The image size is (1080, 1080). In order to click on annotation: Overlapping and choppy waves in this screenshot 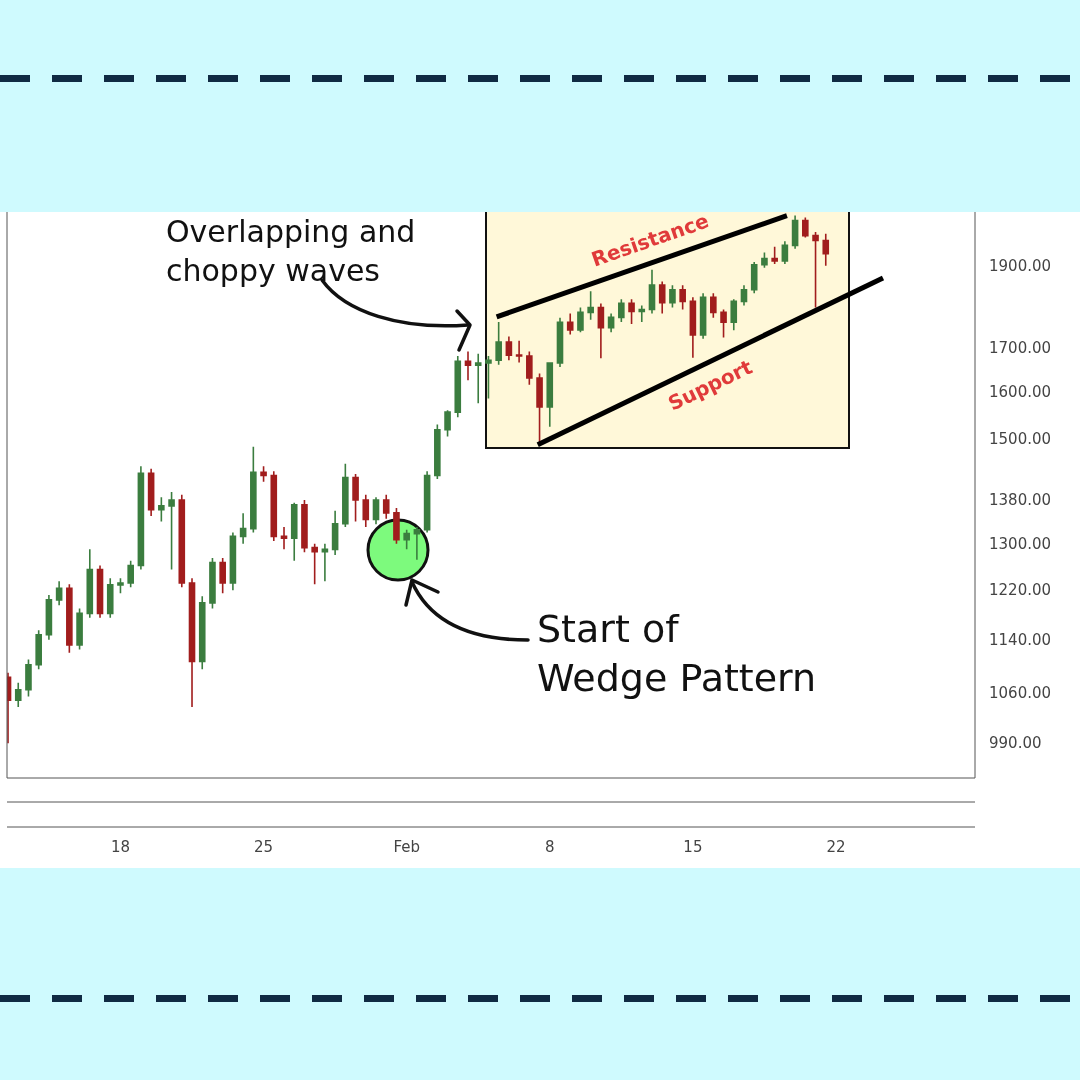, I will do `click(291, 251)`.